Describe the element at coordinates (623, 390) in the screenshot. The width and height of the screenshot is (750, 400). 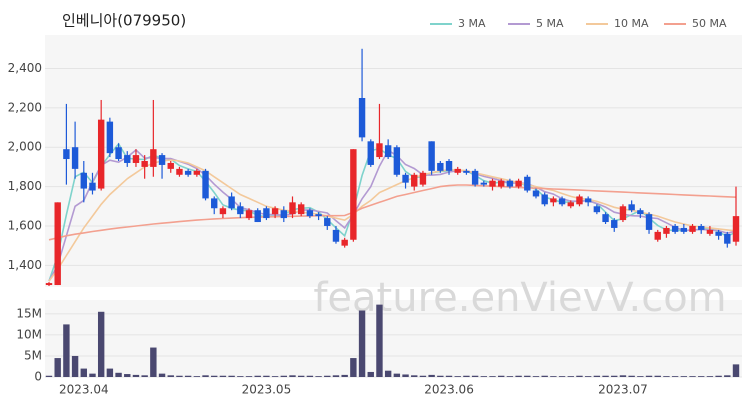
I see `x-tick-label: 2023.07` at that location.